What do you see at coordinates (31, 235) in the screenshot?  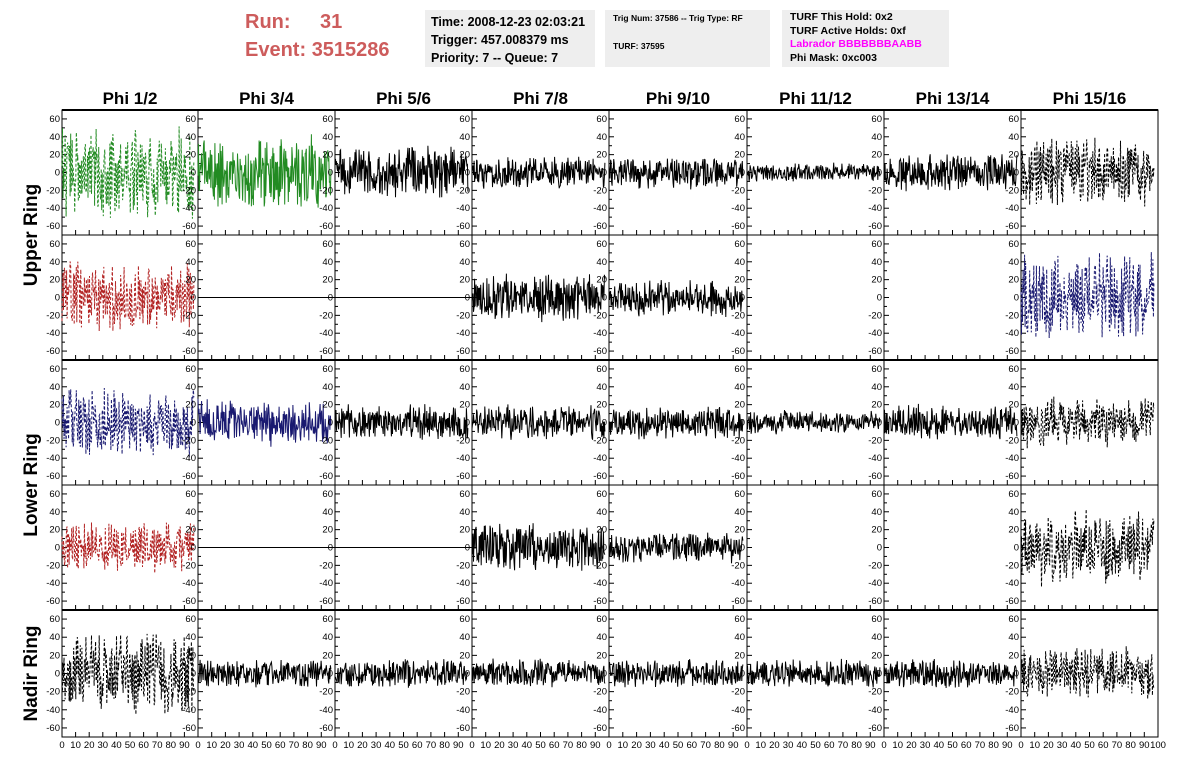 I see `ring-label: Upper Ring` at bounding box center [31, 235].